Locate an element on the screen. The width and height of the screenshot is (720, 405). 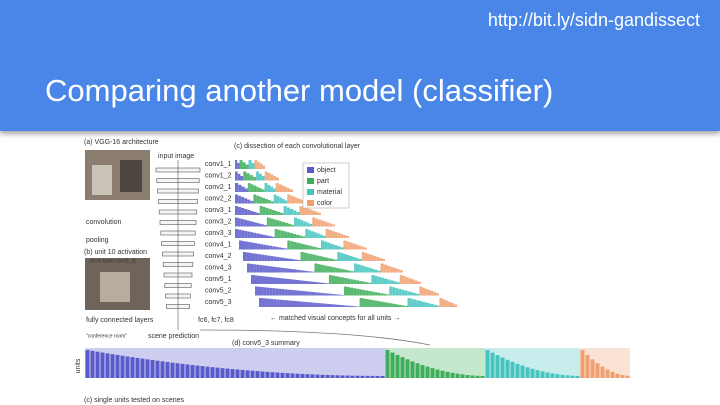
label: fc6, fc7, fc8 is located at coordinates (216, 320).